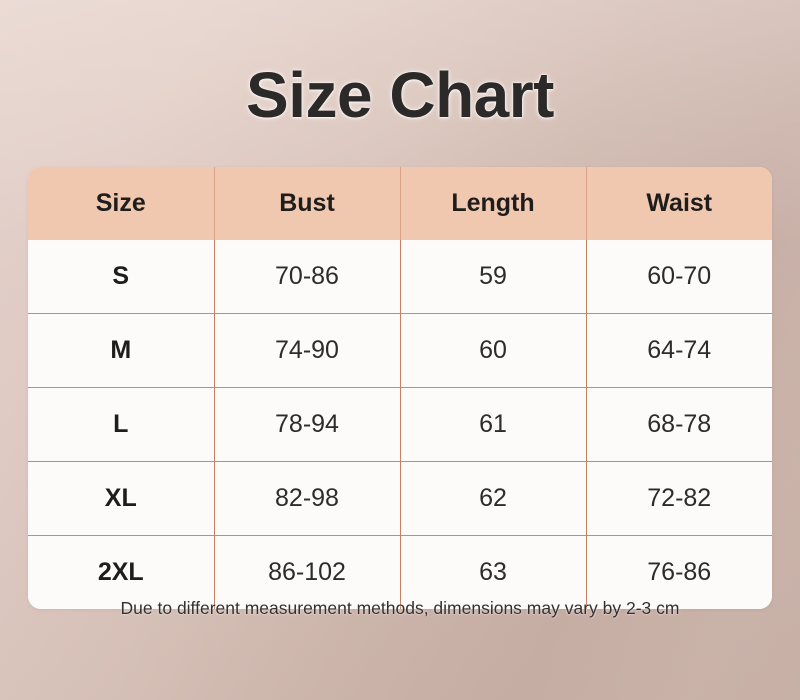 This screenshot has width=800, height=700. Describe the element at coordinates (679, 203) in the screenshot. I see `column-header-waist: Waist` at that location.